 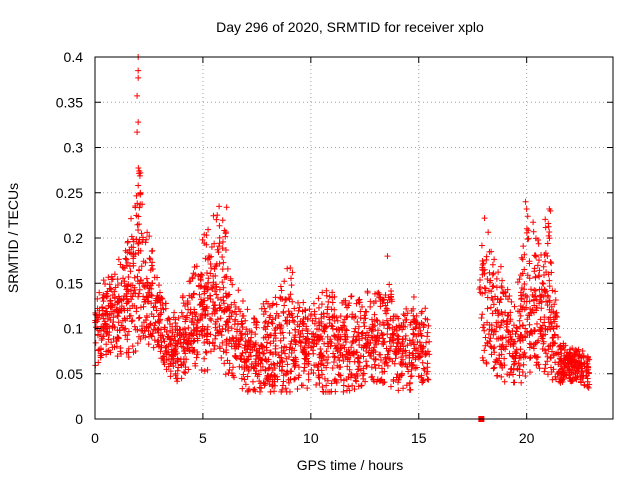 I want to click on y-tick-label: 0.4, so click(x=74, y=57).